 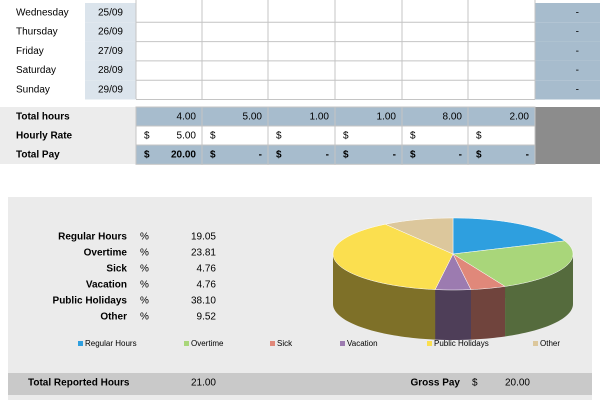 I want to click on date-label: 25/09, so click(x=110, y=12).